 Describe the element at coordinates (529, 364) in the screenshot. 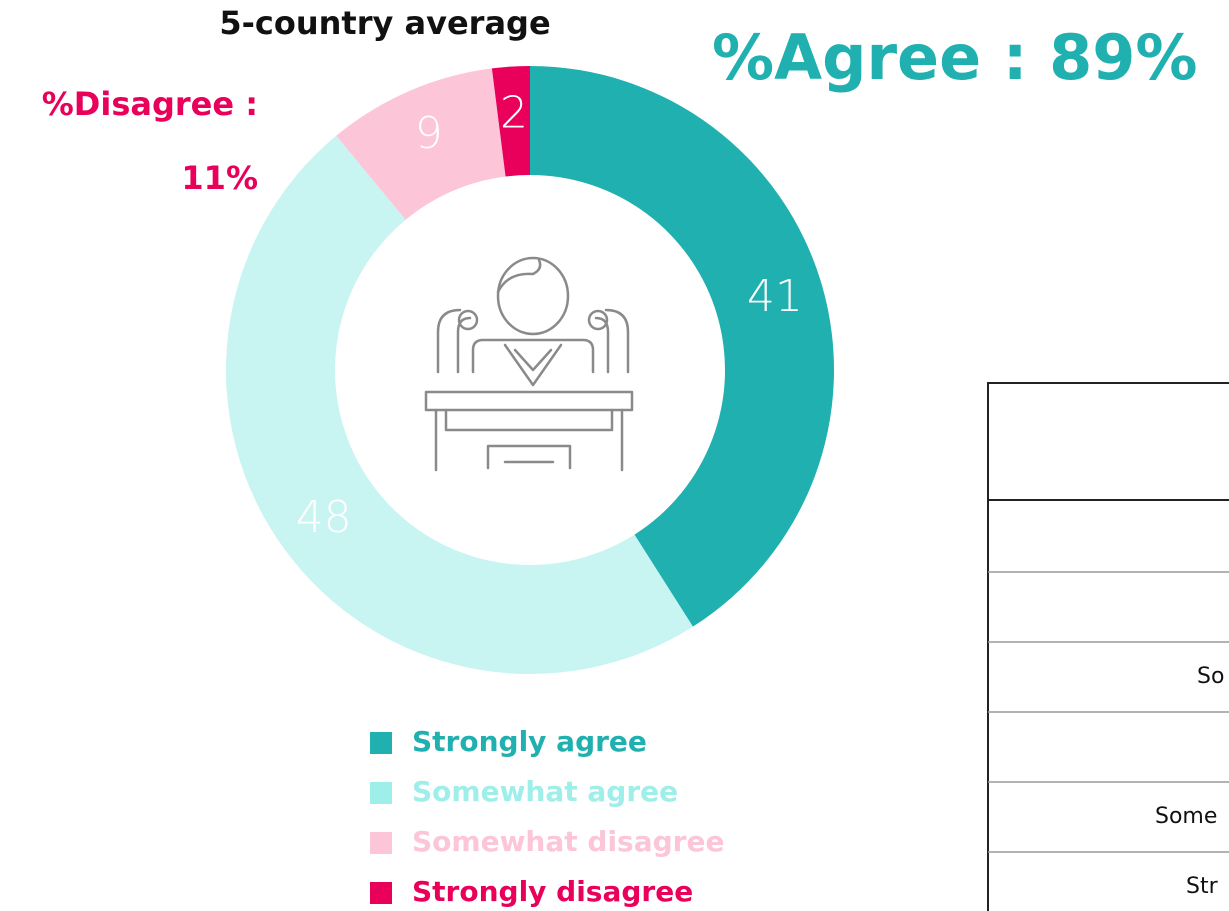

I see `icon` at that location.